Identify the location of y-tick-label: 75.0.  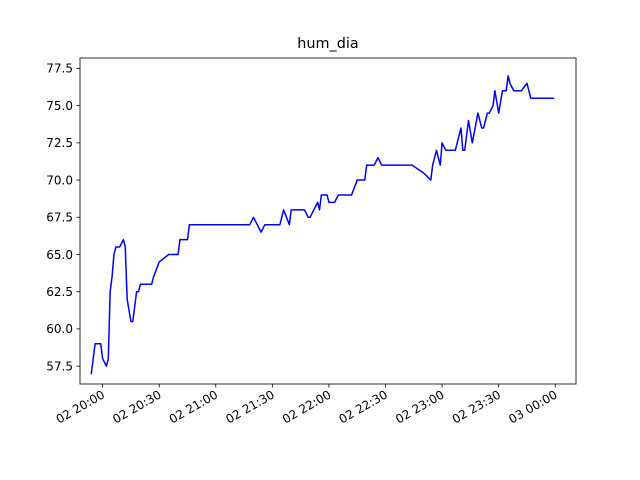
(59, 106).